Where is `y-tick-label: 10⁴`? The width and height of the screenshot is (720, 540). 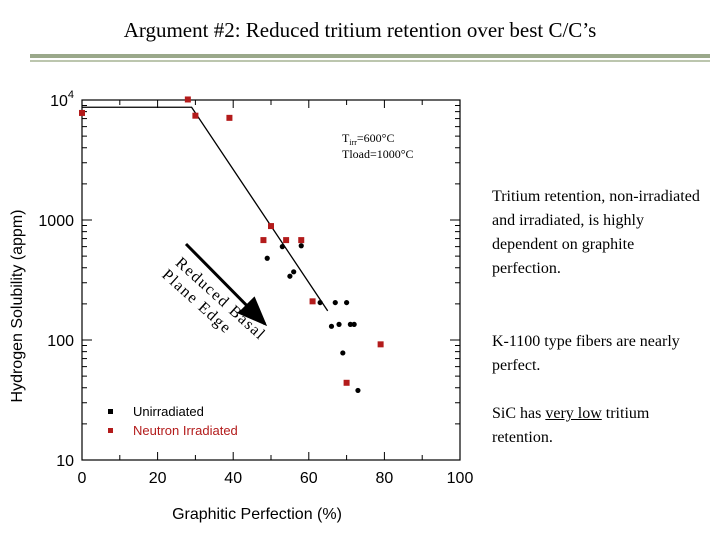 y-tick-label: 10⁴ is located at coordinates (62, 99).